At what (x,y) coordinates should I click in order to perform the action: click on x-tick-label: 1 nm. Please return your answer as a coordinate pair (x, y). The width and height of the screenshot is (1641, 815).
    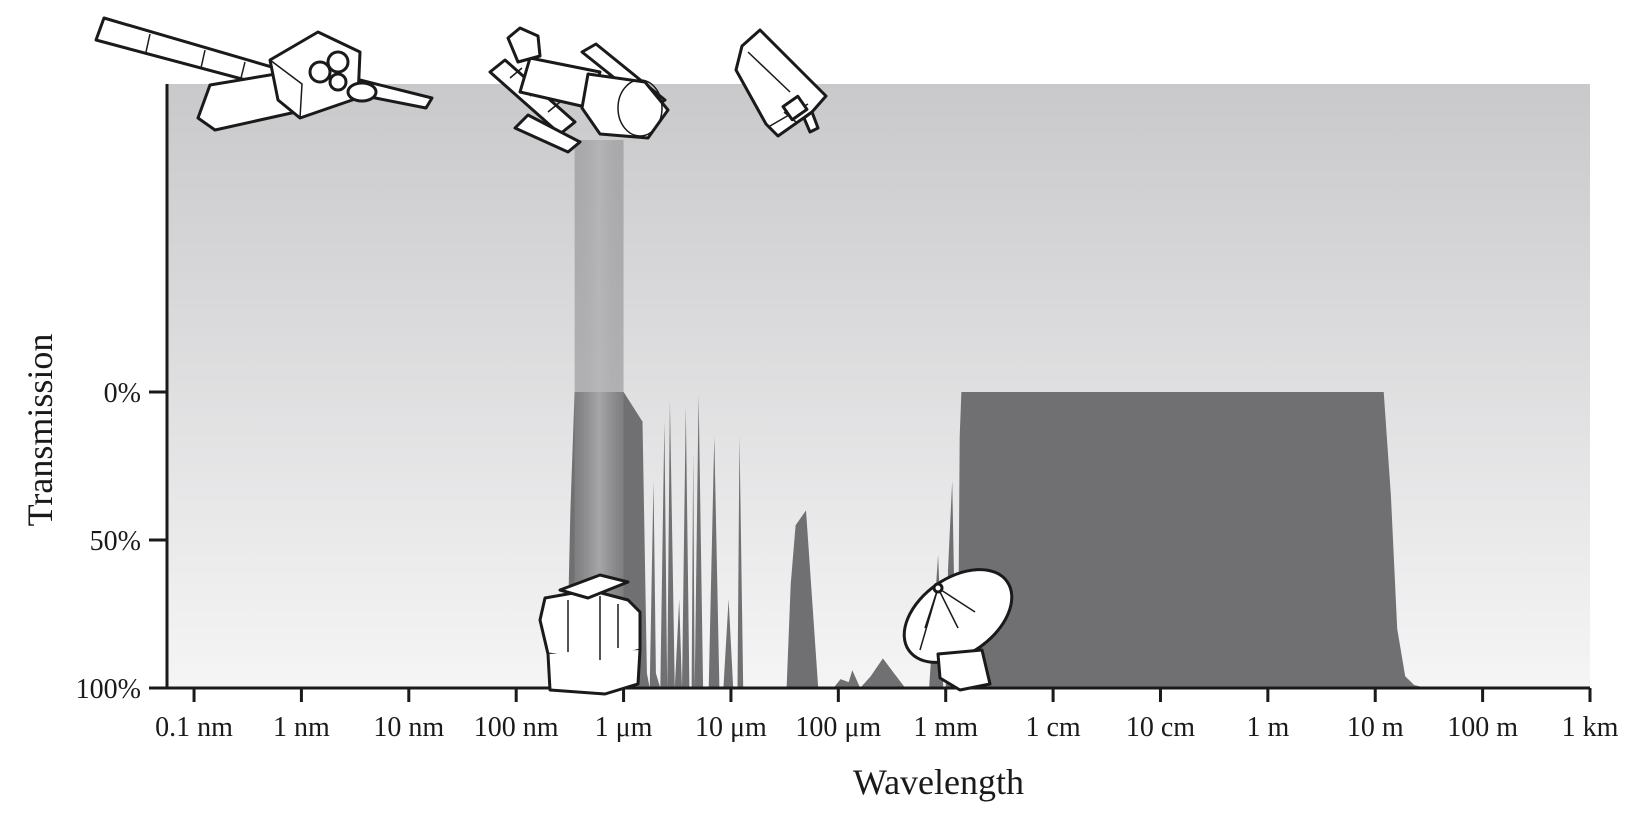
    Looking at the image, I should click on (301, 727).